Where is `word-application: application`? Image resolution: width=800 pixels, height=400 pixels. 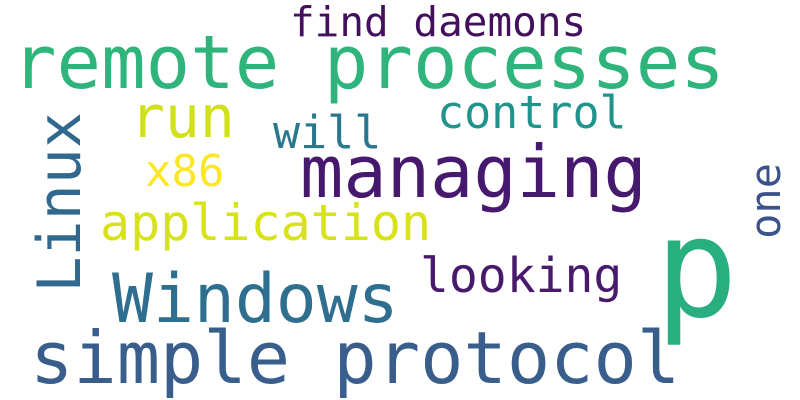 word-application: application is located at coordinates (266, 223).